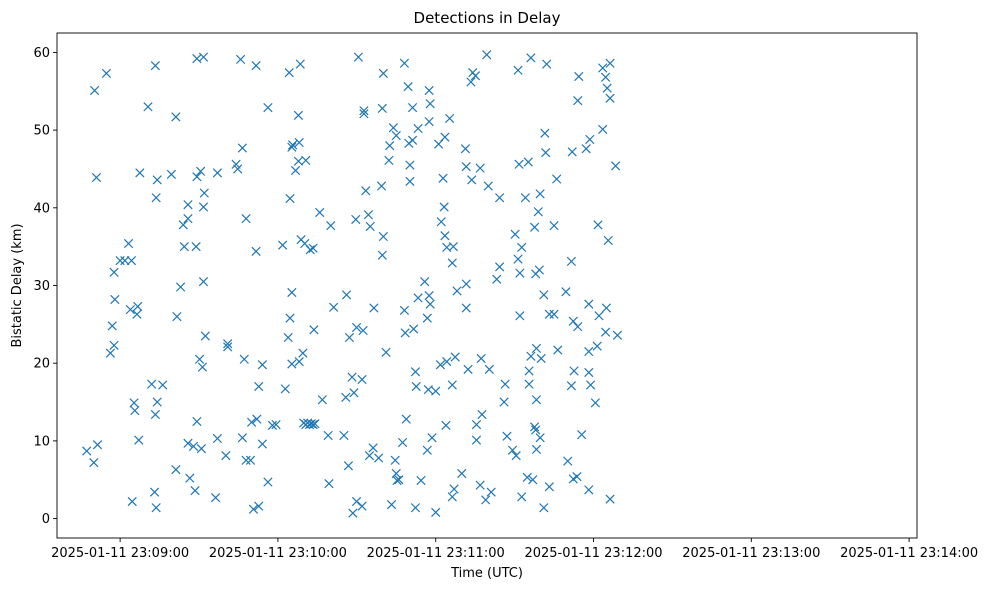 This screenshot has width=988, height=590. I want to click on x-tick-label: 2025-01-11 23:10:00, so click(278, 553).